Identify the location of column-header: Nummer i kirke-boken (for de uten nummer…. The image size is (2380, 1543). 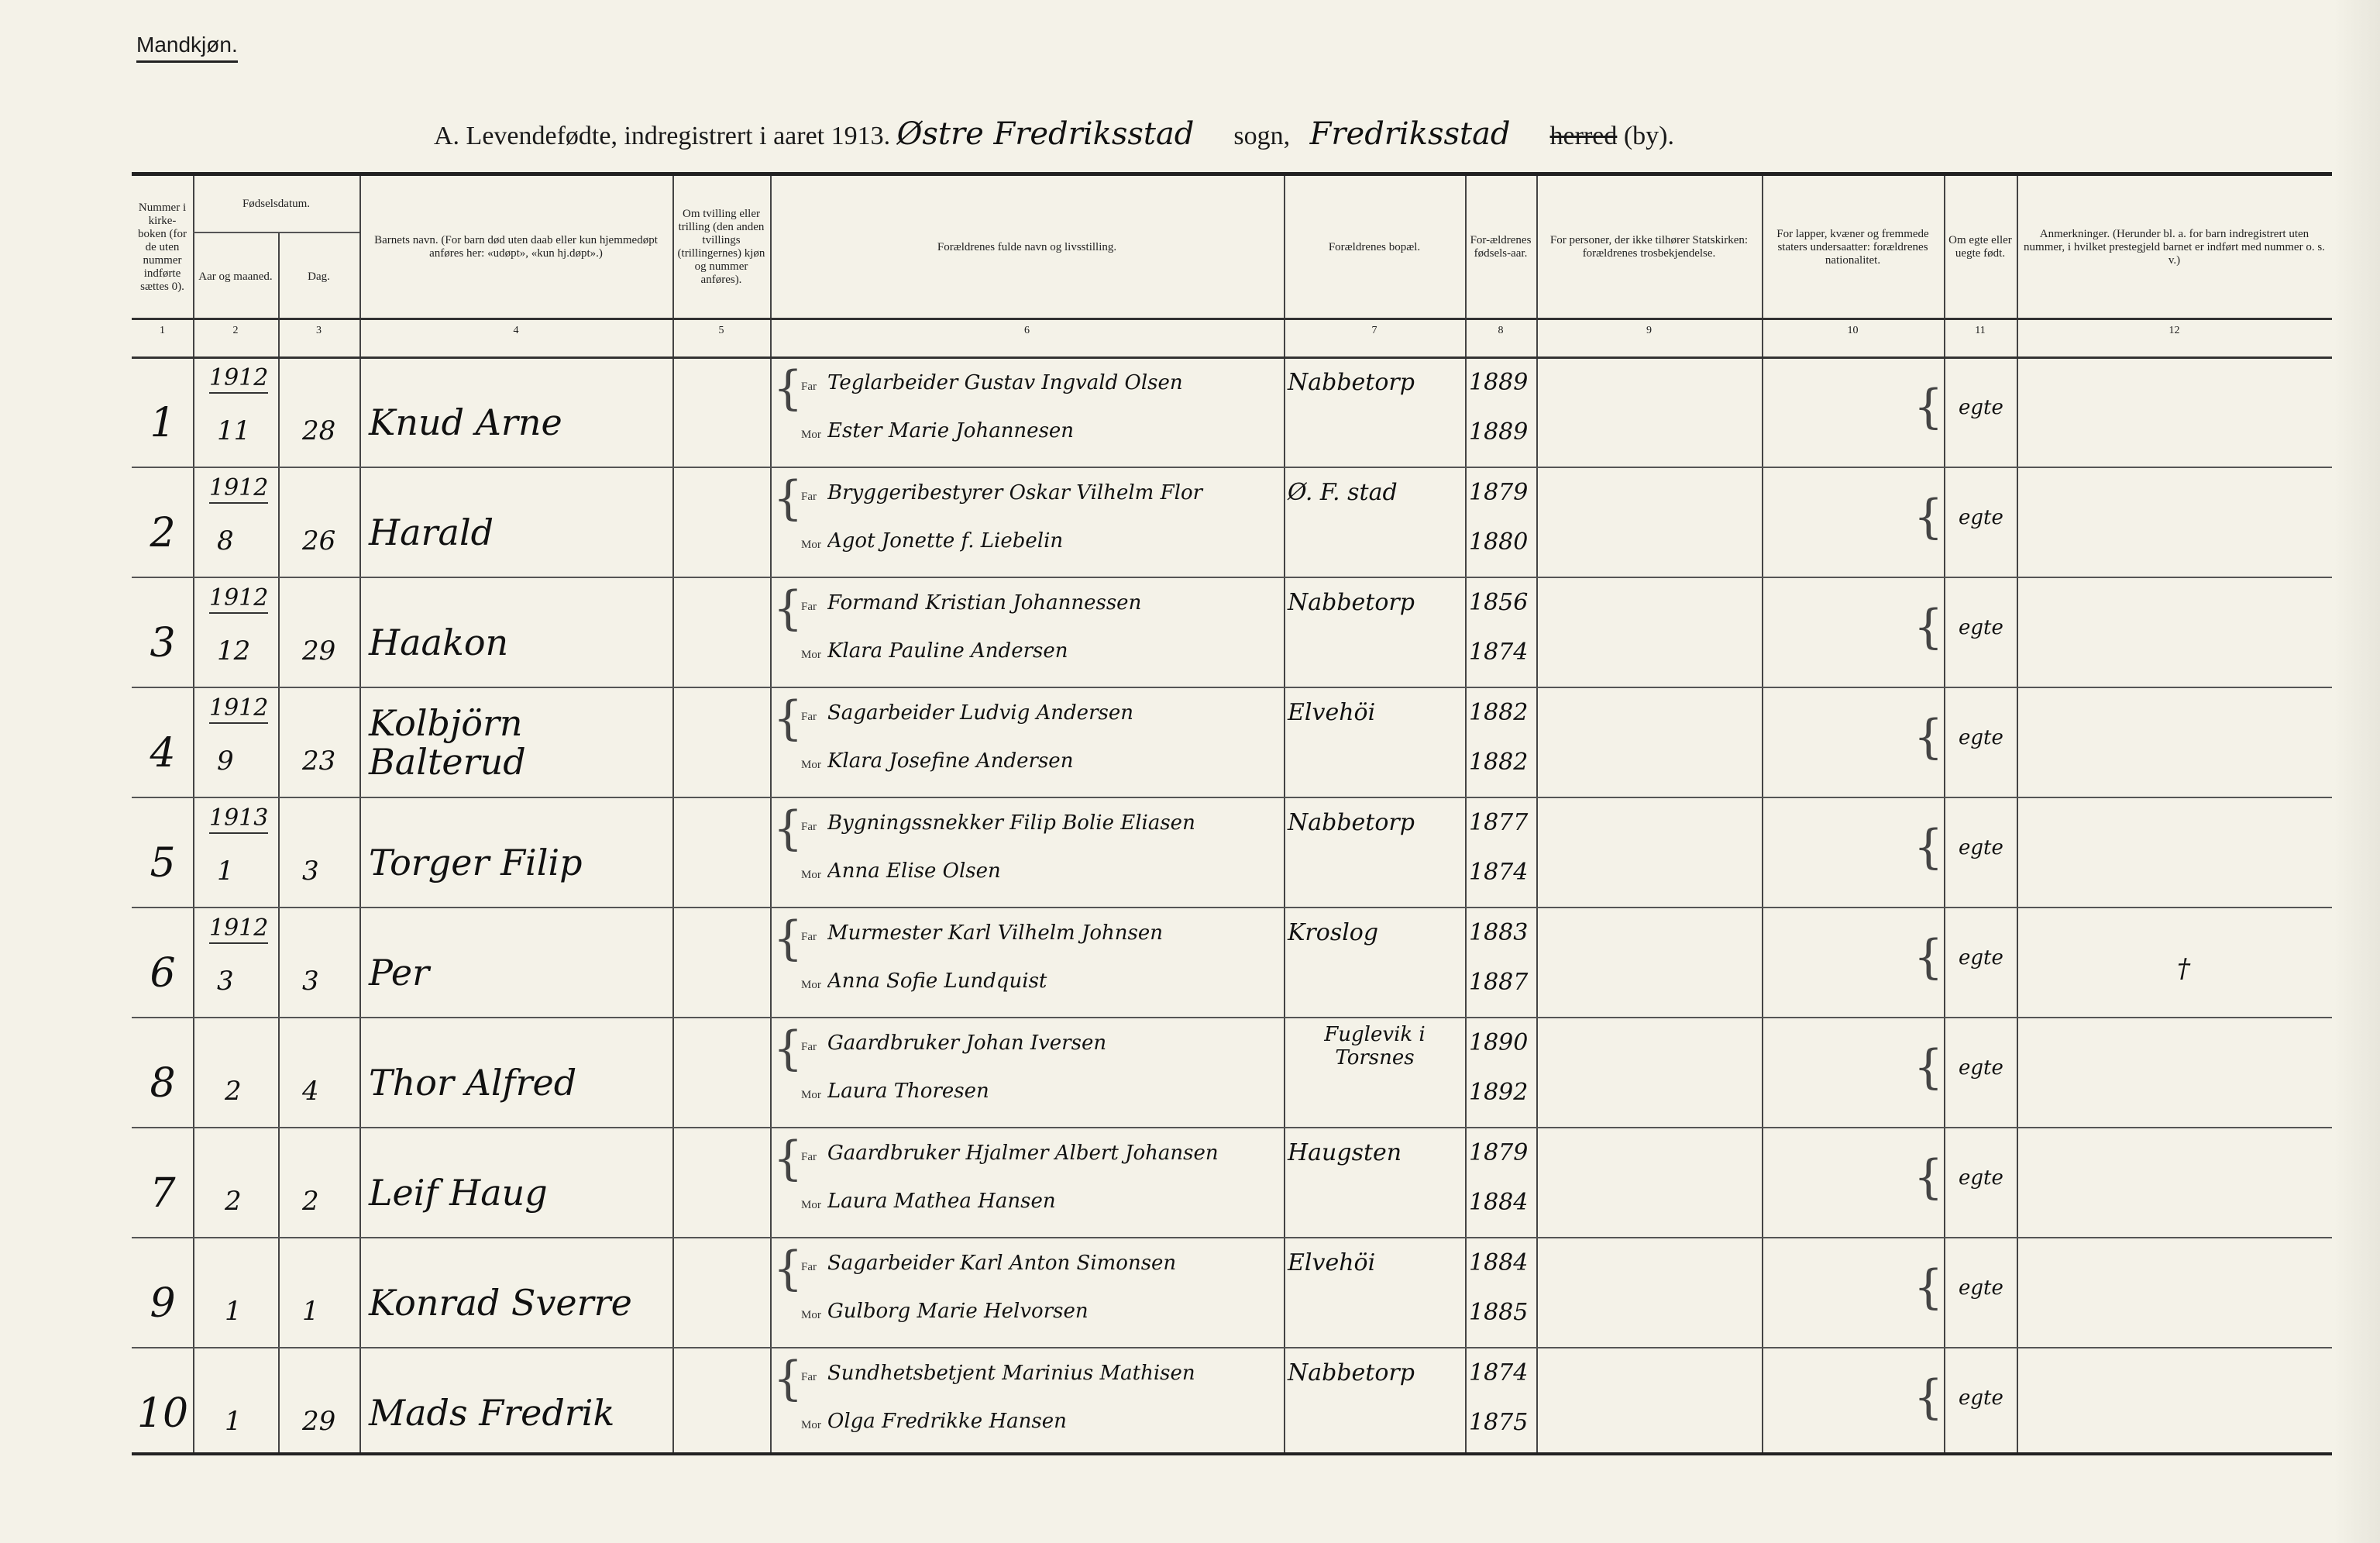
(163, 247).